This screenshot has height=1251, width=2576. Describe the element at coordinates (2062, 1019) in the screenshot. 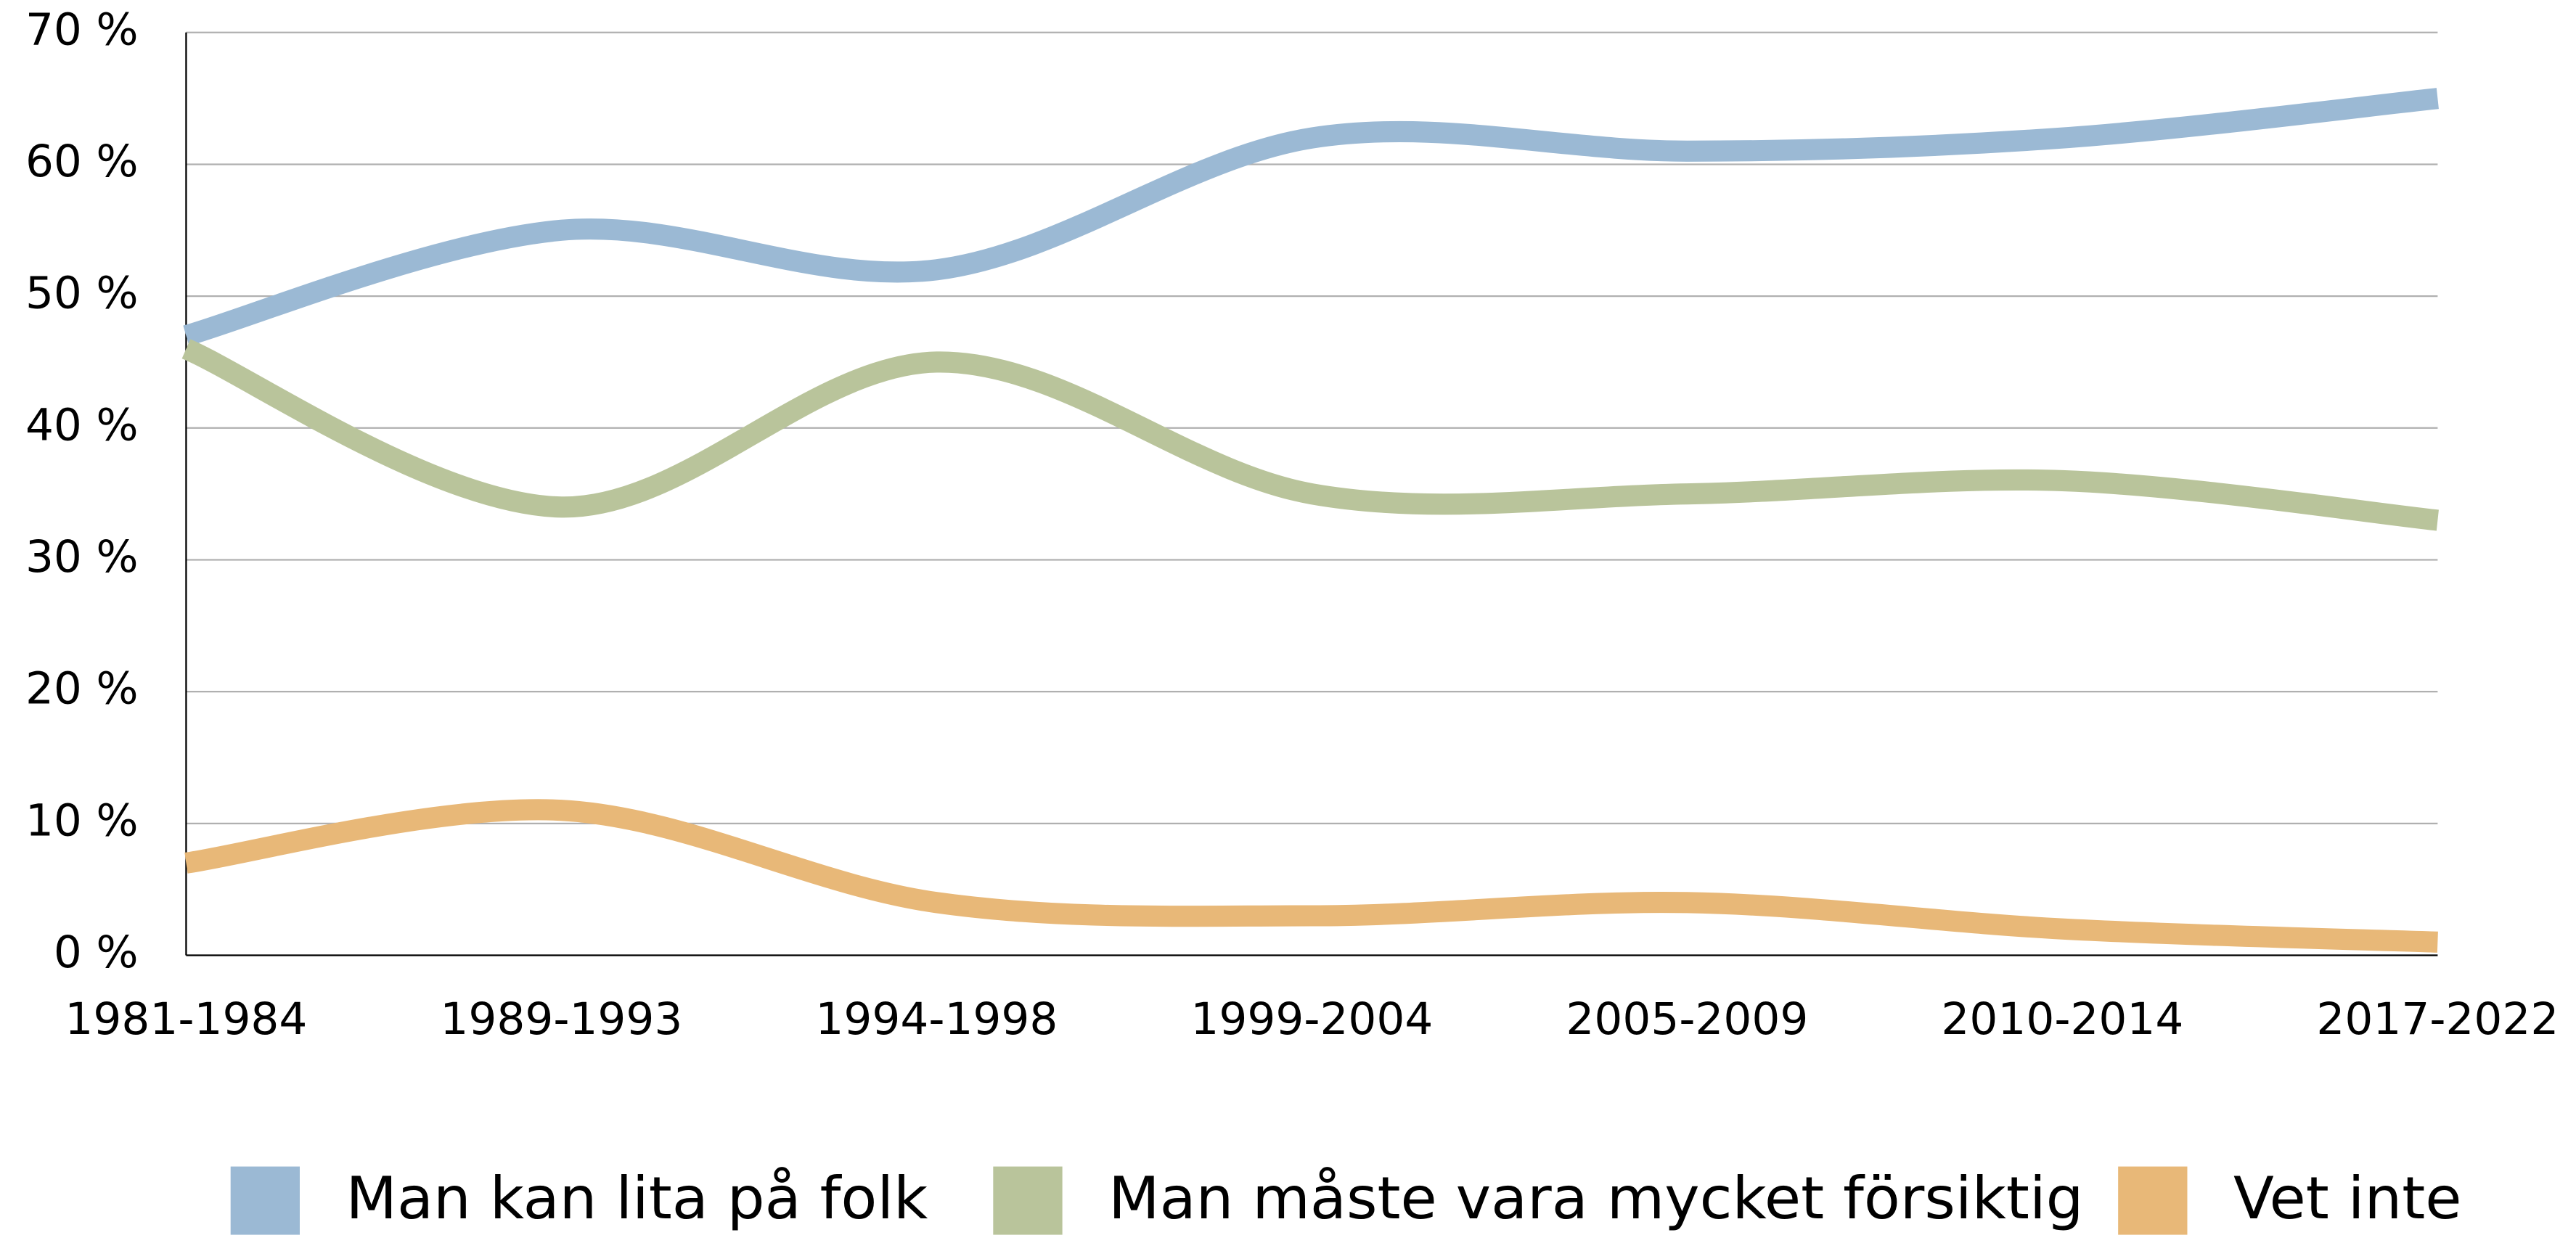

I see `x-tick-label: 2010-2014` at that location.